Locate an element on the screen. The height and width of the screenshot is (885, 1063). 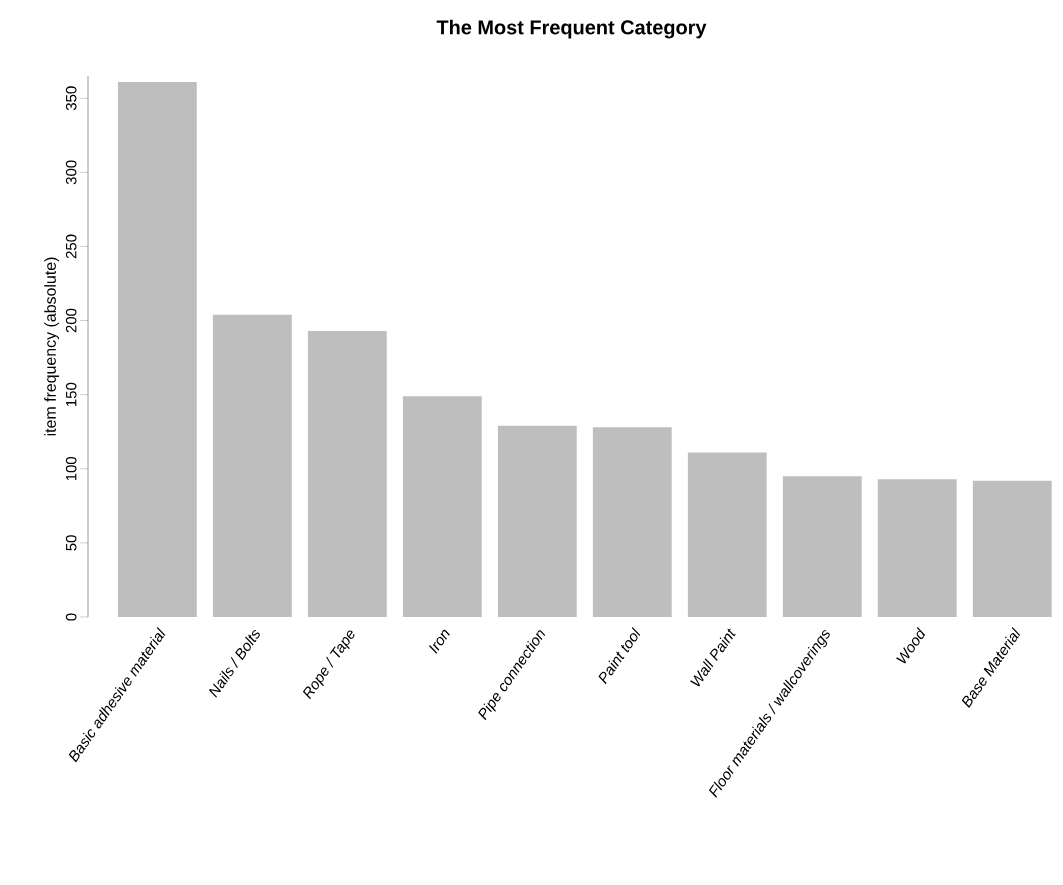
y-tick-label: 250 is located at coordinates (71, 246).